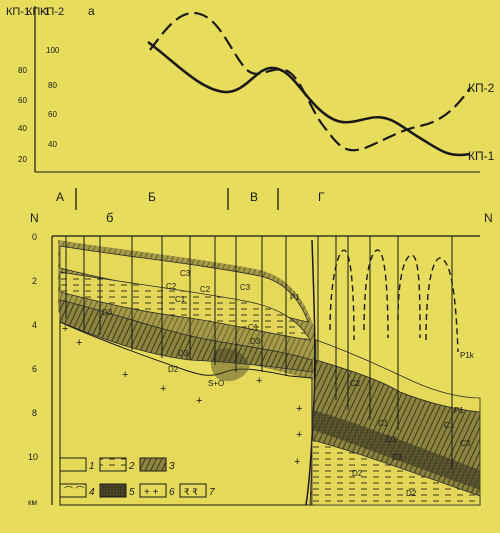 The height and width of the screenshot is (533, 500). Describe the element at coordinates (32, 502) in the screenshot. I see `depth-unit: км` at that location.